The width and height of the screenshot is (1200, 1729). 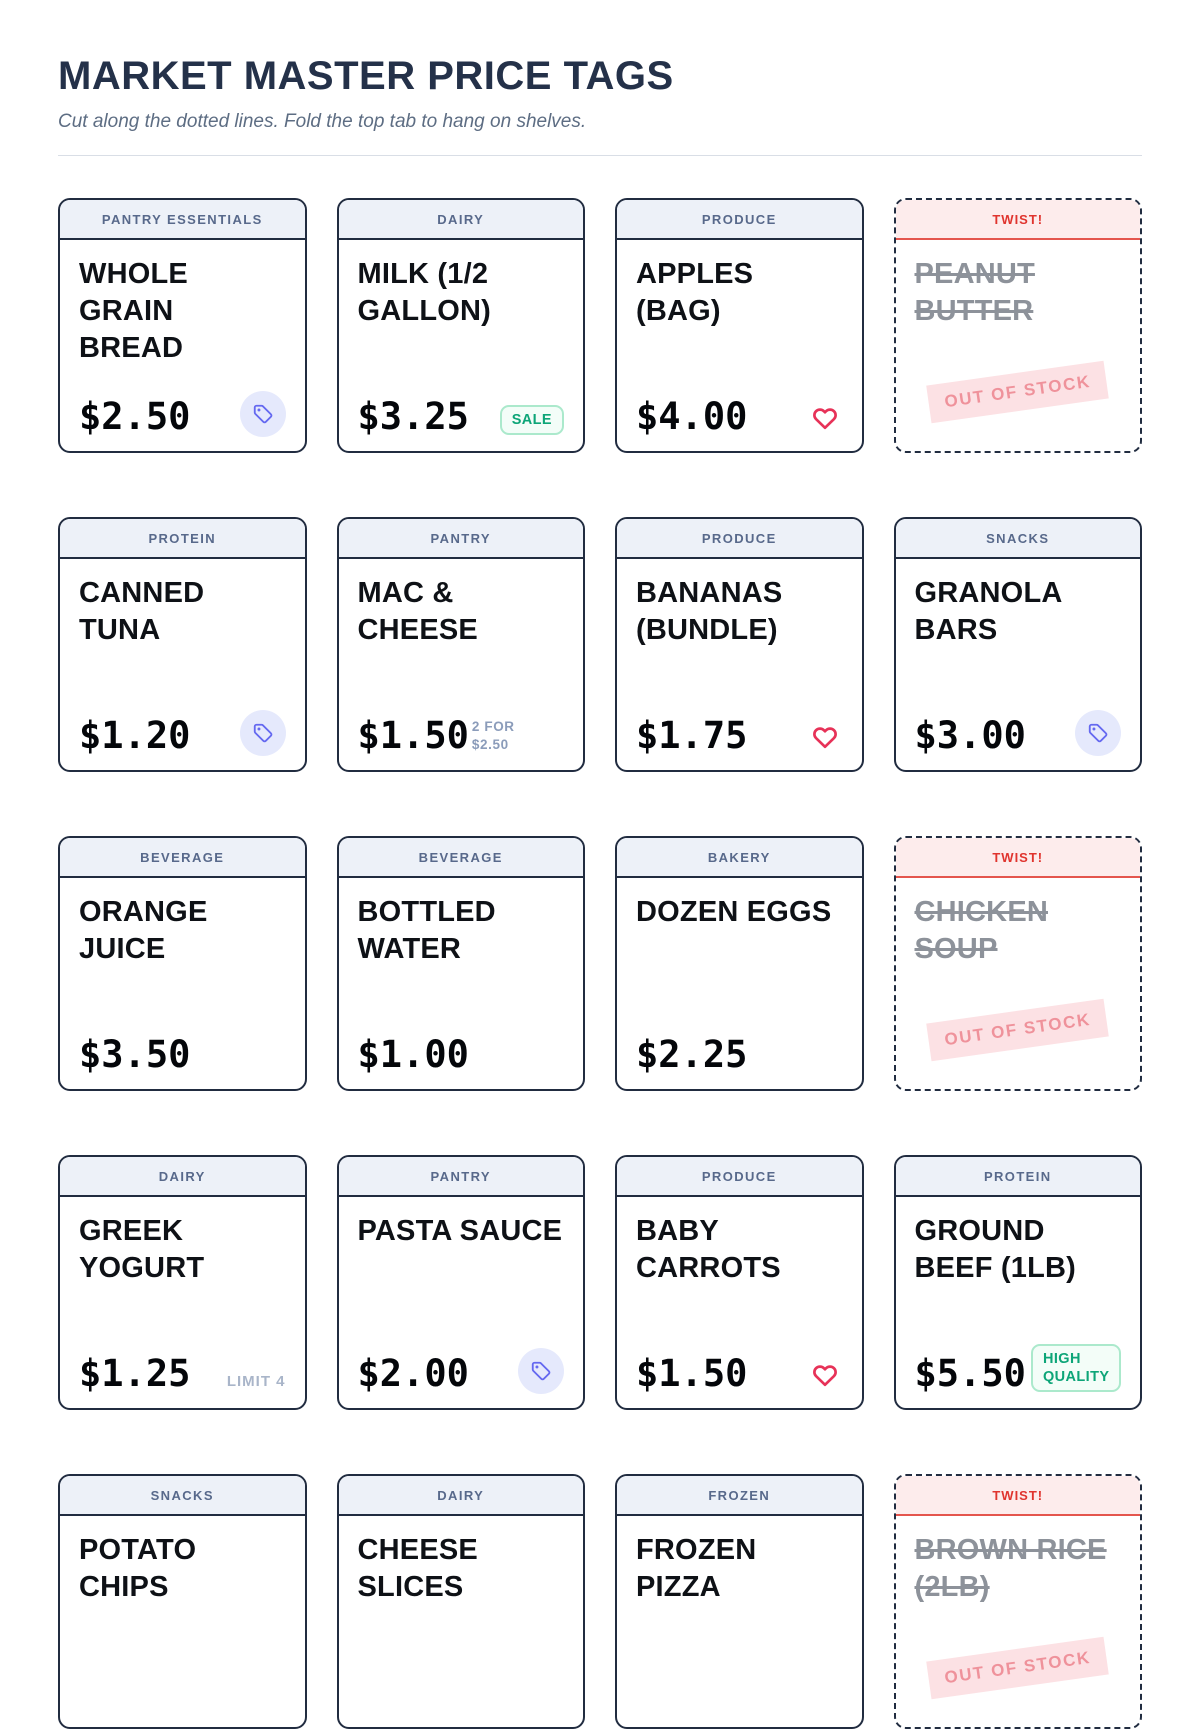 I want to click on category-tab: PROTEIN, so click(x=182, y=539).